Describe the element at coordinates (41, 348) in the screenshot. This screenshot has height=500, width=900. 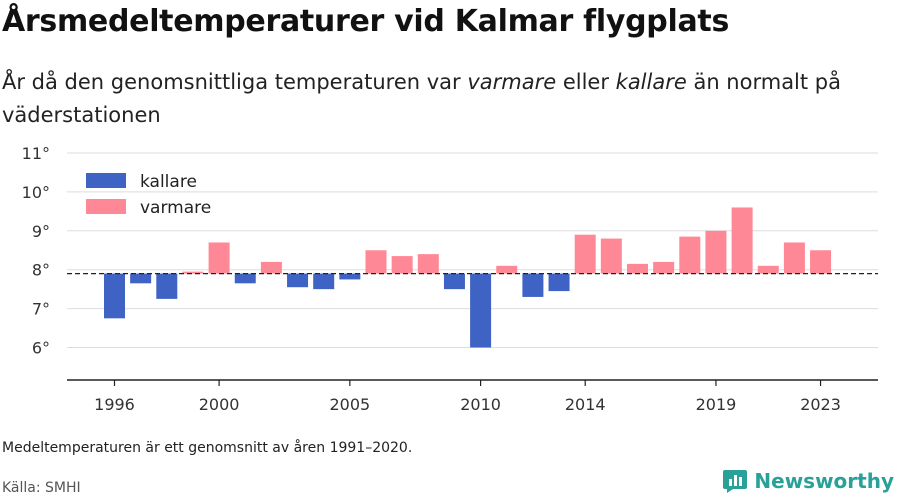
I see `y-tick-label: 6°` at that location.